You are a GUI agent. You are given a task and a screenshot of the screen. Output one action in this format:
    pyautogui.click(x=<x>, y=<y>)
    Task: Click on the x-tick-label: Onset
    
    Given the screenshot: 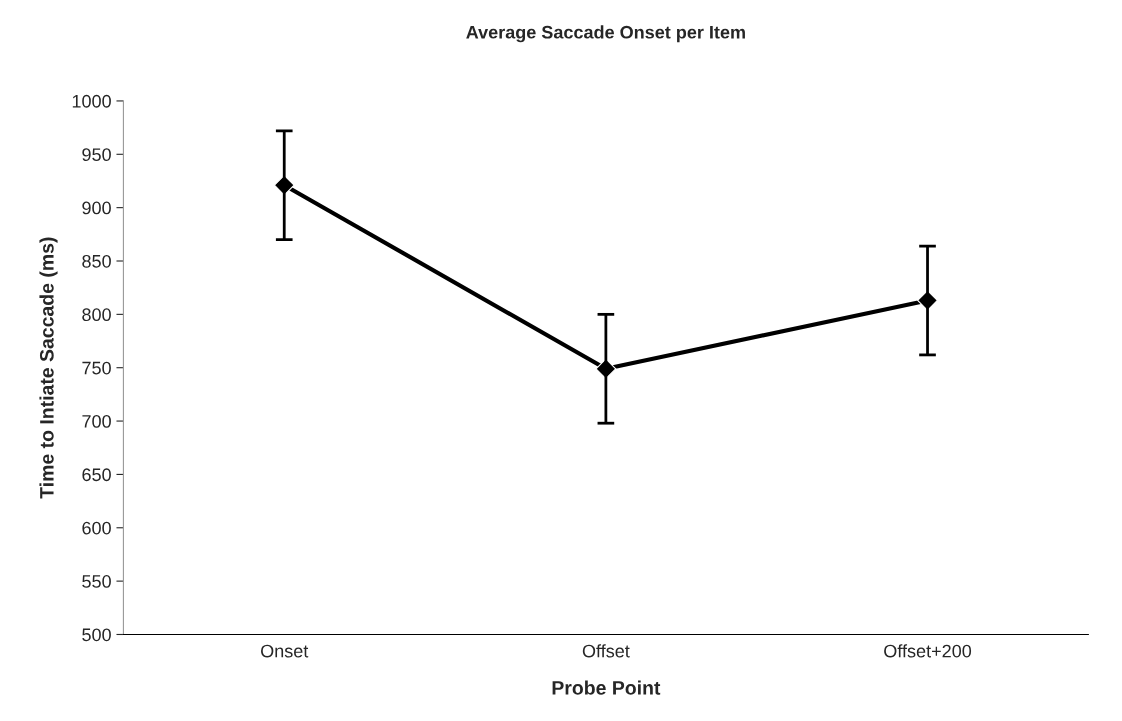 What is the action you would take?
    pyautogui.click(x=285, y=651)
    